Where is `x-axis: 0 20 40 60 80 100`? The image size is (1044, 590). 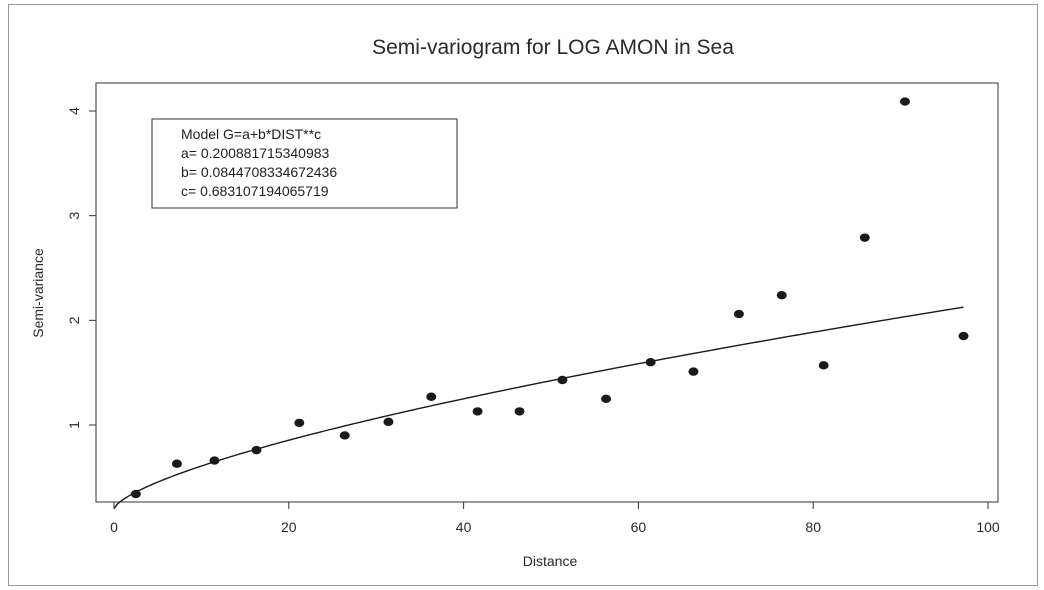 x-axis: 0 20 40 60 80 100 is located at coordinates (555, 518).